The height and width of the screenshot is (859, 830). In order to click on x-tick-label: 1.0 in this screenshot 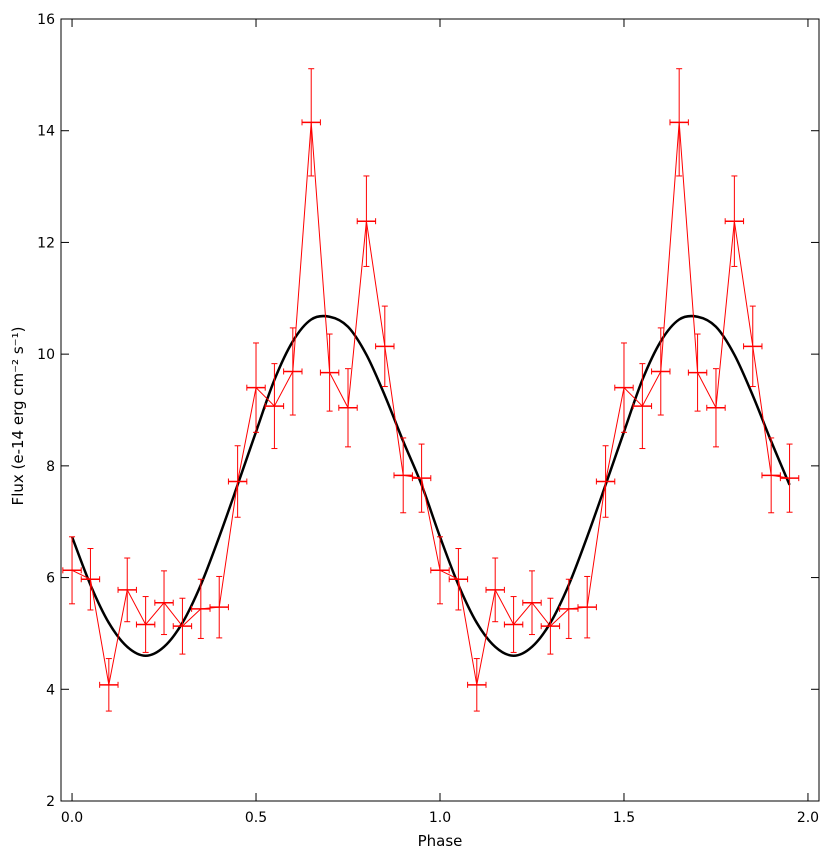, I will do `click(440, 818)`.